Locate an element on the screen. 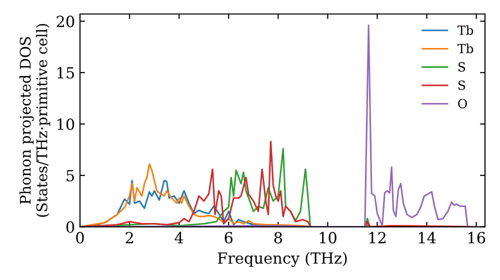 This screenshot has width=500, height=280. y-tick-label: 10 is located at coordinates (66, 124).